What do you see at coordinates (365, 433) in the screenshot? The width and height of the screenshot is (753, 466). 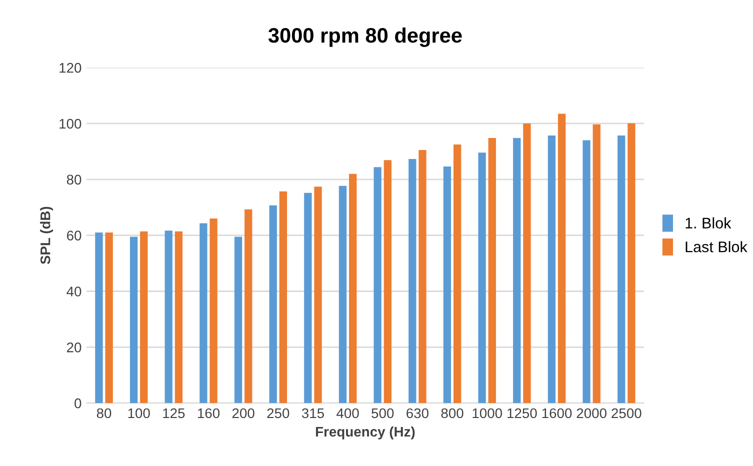 I see `x-axis-title: Frequency (Hz)` at bounding box center [365, 433].